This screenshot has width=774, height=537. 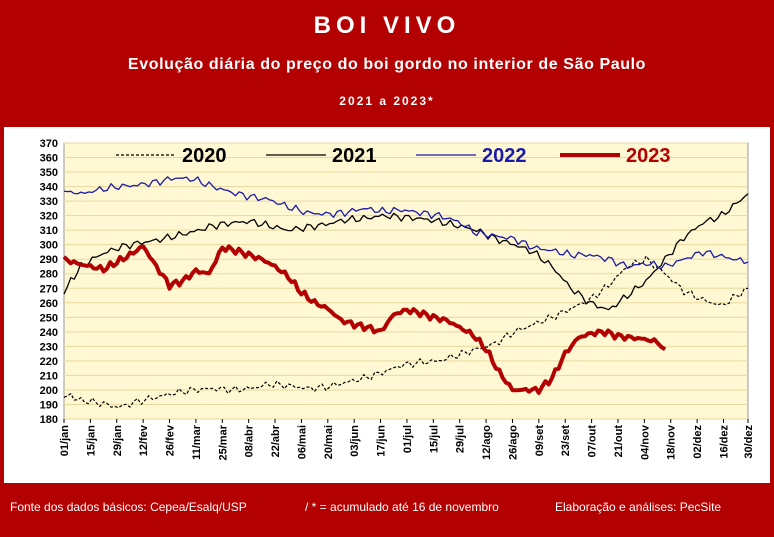 I want to click on y-tick-label: 310, so click(x=49, y=231).